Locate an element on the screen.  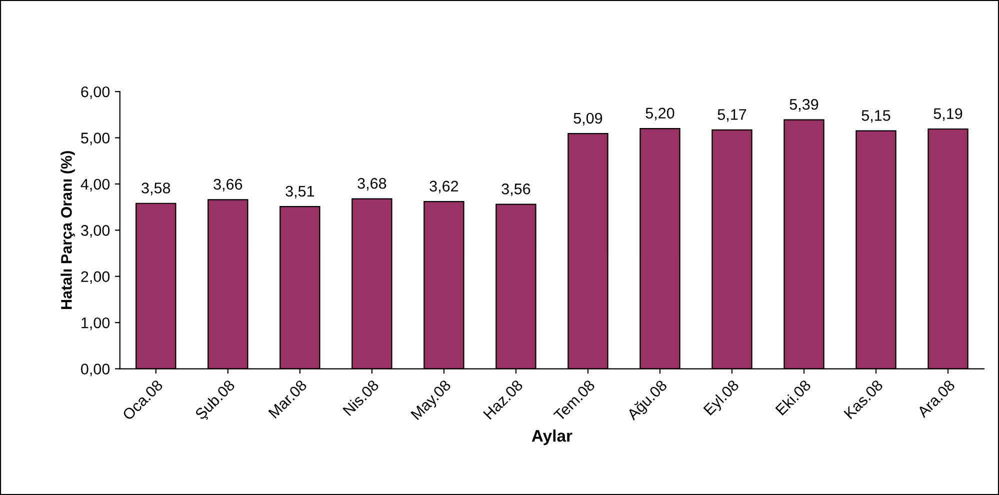
data-label: 3,68 is located at coordinates (372, 184).